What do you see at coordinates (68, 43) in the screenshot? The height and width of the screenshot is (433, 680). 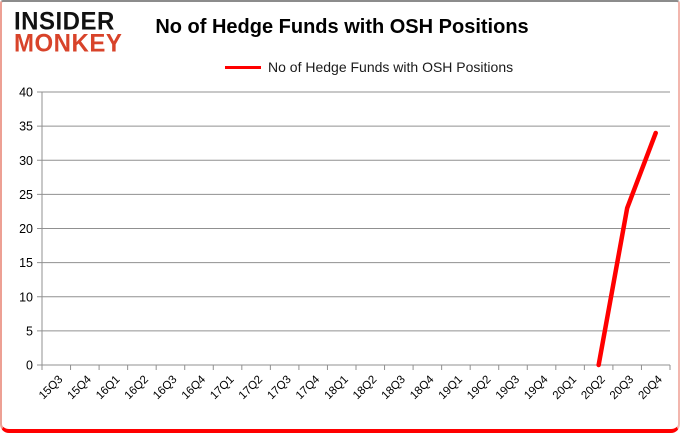 I see `logo-monkey-text: MONKEY` at bounding box center [68, 43].